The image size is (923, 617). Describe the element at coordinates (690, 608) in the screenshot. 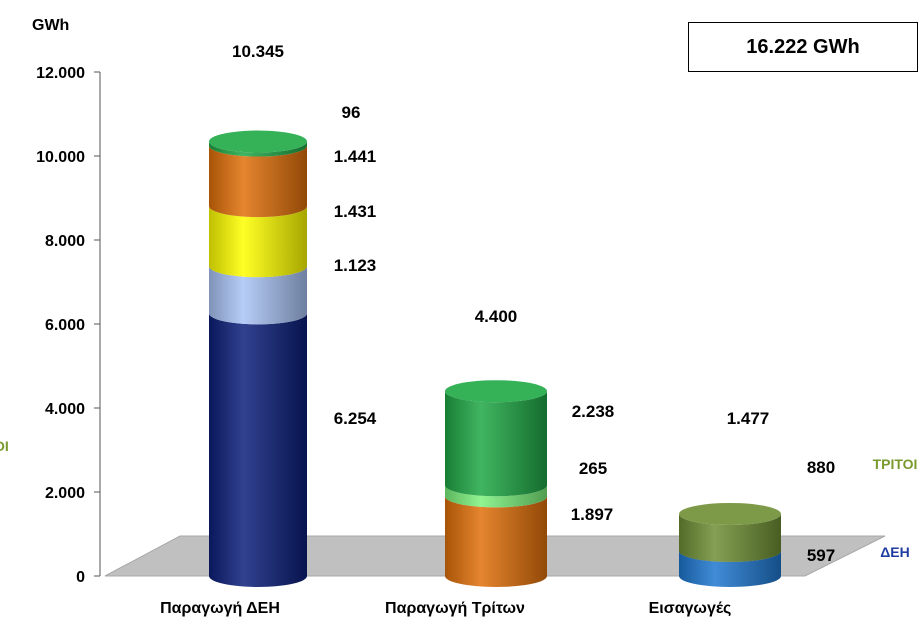

I see `category-label: Εισαγωγές` at that location.